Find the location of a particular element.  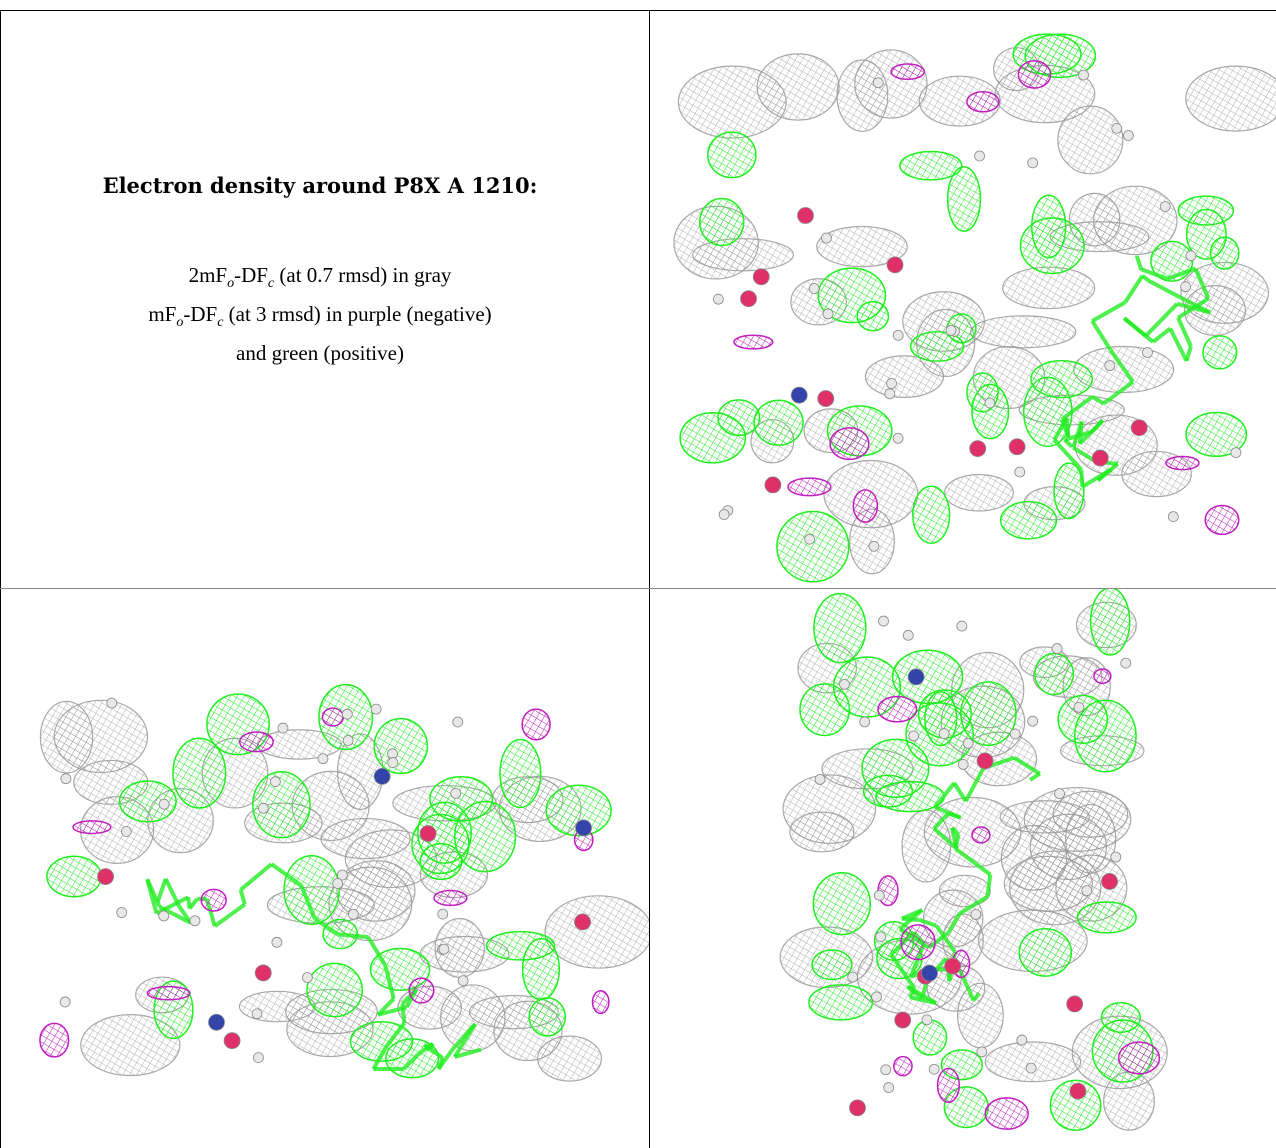

negative-difference-mesh is located at coordinates (324, 882).